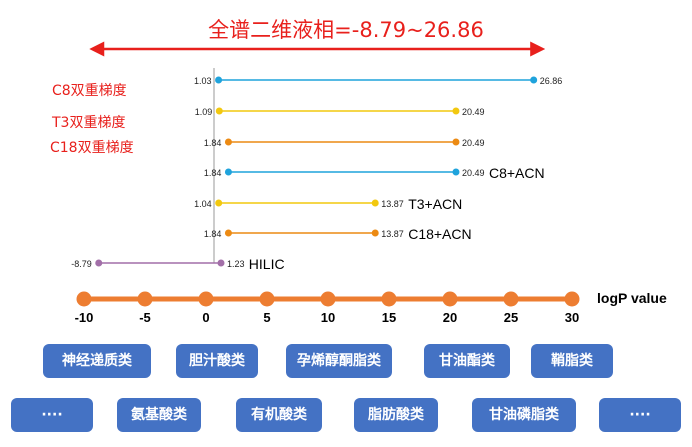 The width and height of the screenshot is (692, 447). What do you see at coordinates (81, 264) in the screenshot?
I see `series-start-label: -8.79` at bounding box center [81, 264].